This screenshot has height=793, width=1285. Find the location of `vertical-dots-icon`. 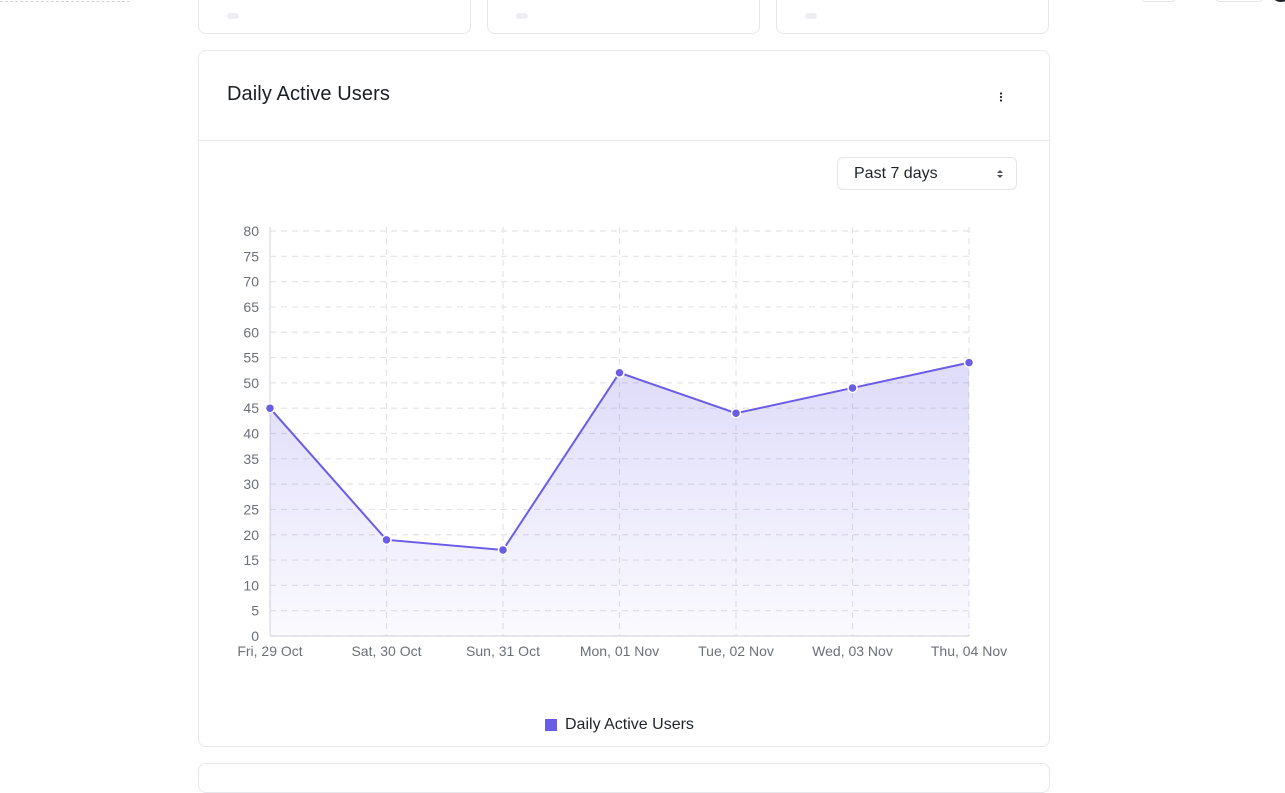

vertical-dots-icon is located at coordinates (1001, 97).